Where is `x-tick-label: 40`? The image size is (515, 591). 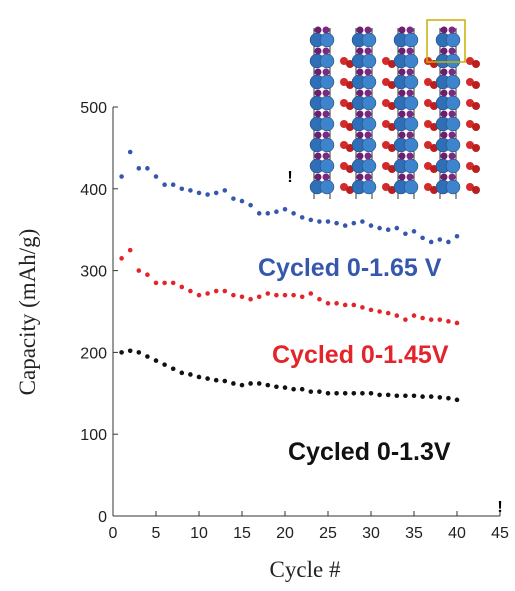 x-tick-label: 40 is located at coordinates (457, 533).